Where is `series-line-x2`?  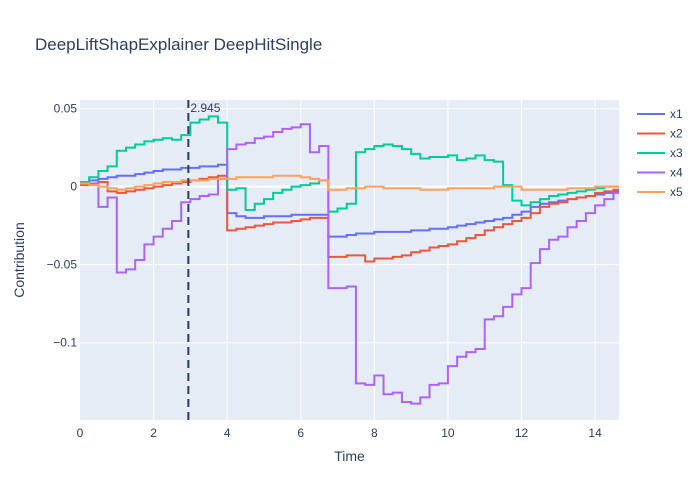
series-line-x2 is located at coordinates (349, 218).